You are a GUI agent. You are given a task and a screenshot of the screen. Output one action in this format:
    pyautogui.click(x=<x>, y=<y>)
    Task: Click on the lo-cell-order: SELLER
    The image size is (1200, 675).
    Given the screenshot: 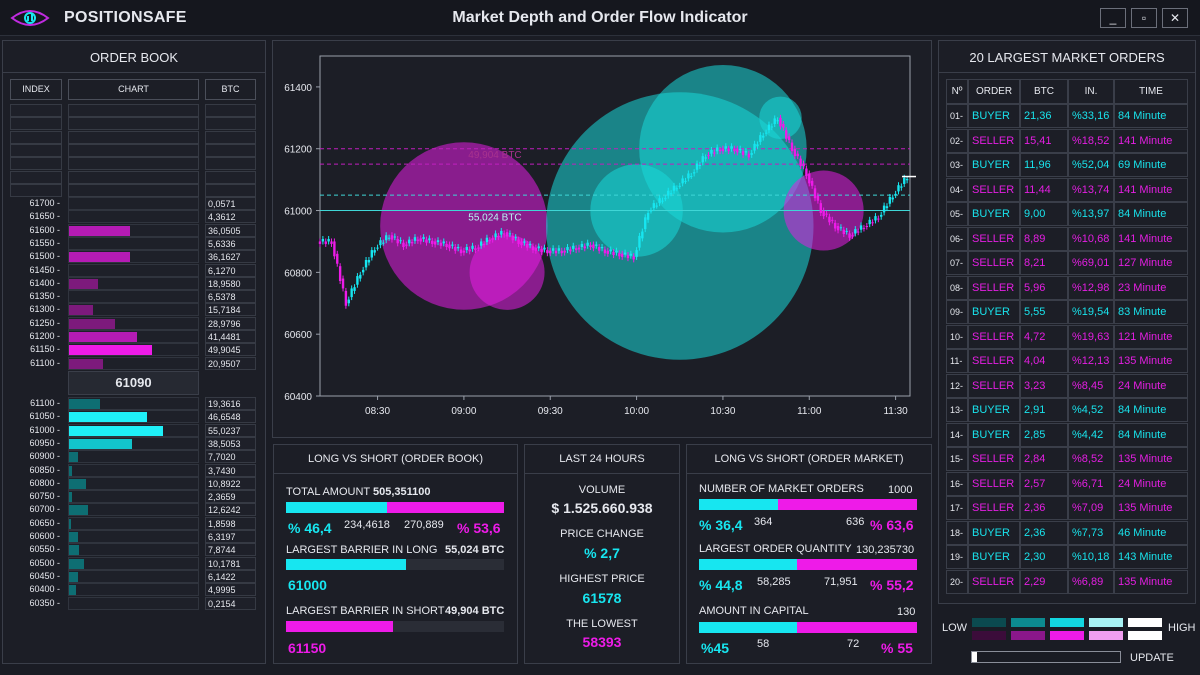 What is the action you would take?
    pyautogui.click(x=994, y=385)
    